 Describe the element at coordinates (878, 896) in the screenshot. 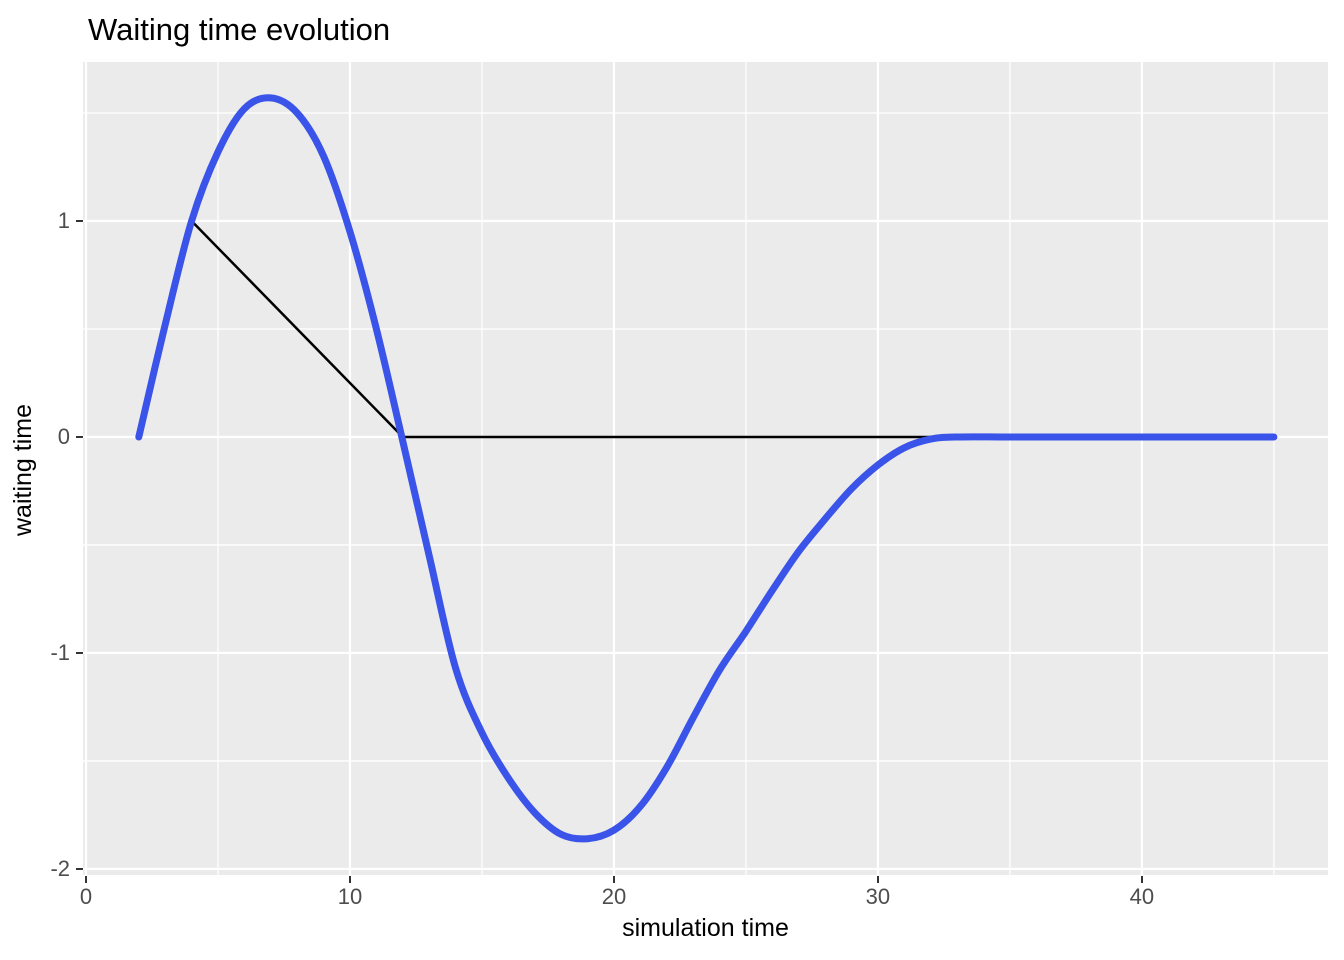

I see `x-tick-label: 30` at that location.